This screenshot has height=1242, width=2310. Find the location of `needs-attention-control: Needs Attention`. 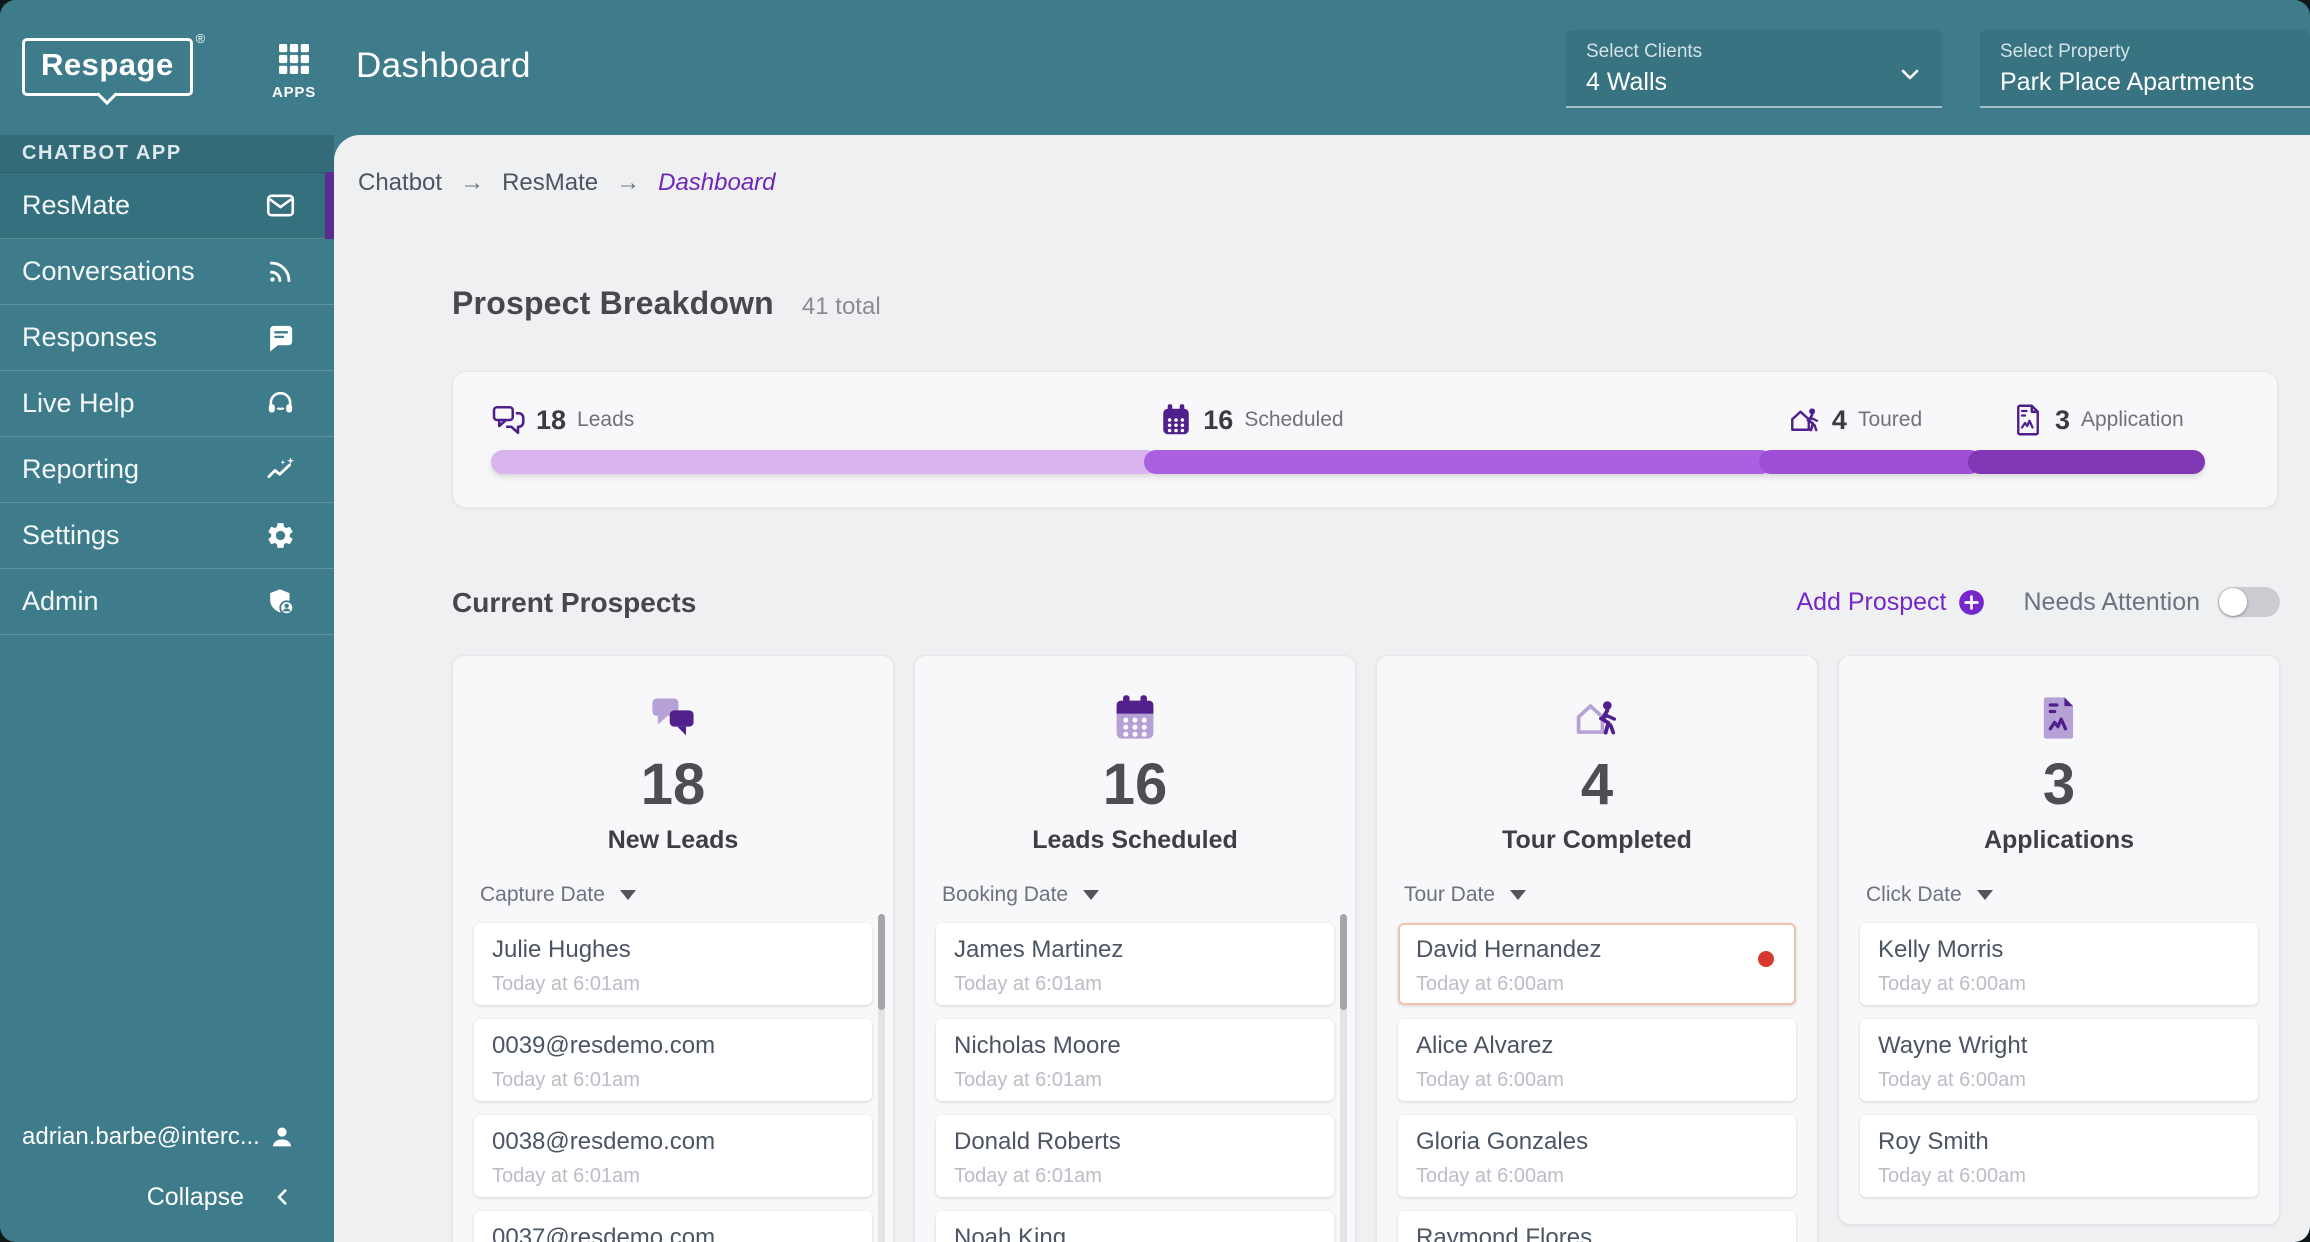

needs-attention-control: Needs Attention is located at coordinates (2151, 602).